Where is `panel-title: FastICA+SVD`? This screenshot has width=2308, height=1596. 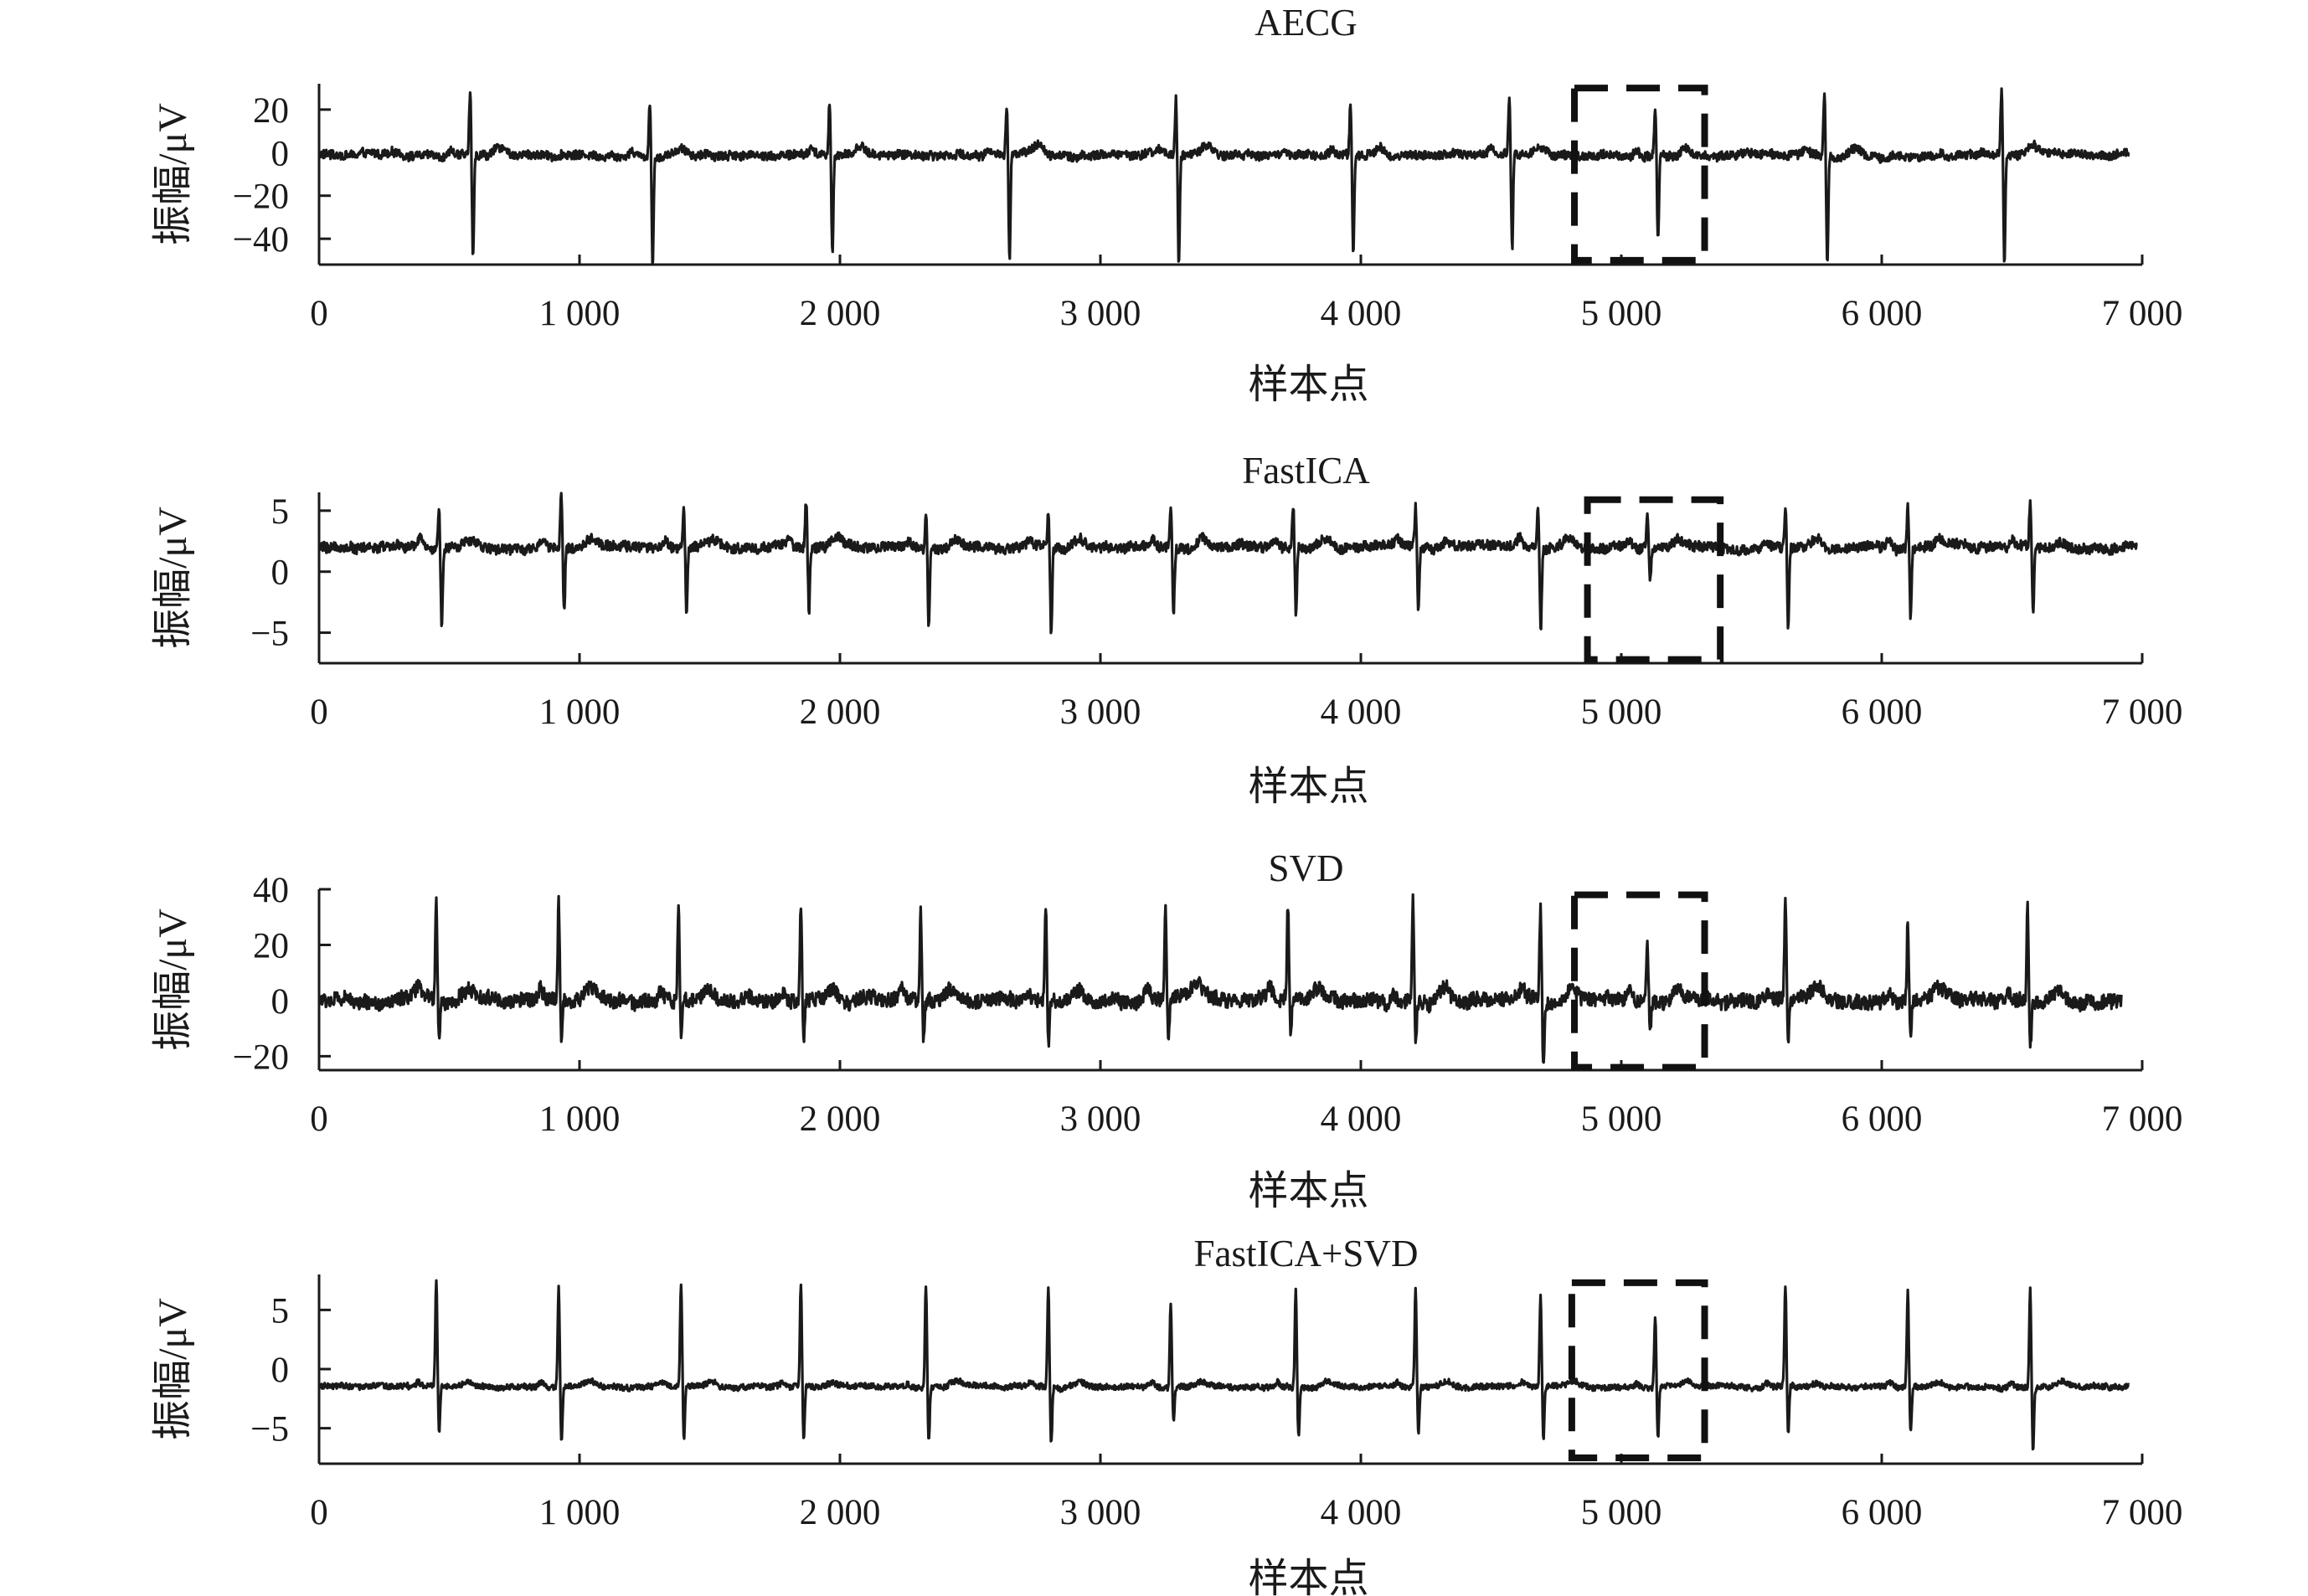 panel-title: FastICA+SVD is located at coordinates (1306, 1253).